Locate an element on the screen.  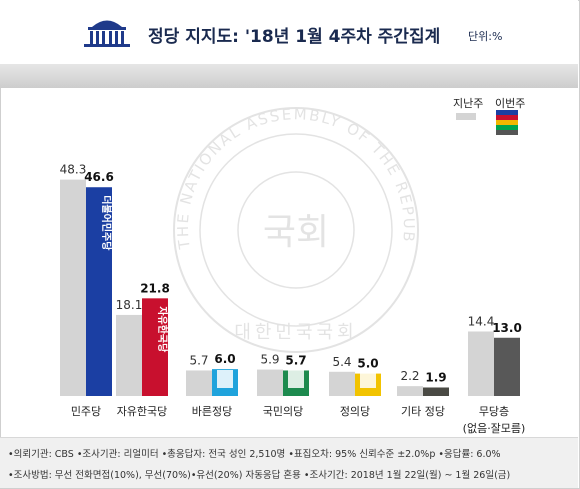
category-label: 기타 정당 is located at coordinates (423, 411).